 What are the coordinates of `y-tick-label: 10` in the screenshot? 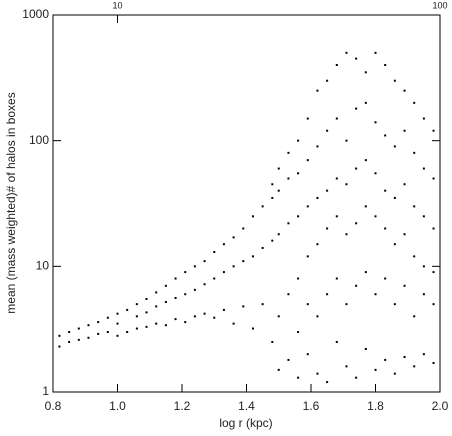 It's located at (43, 266).